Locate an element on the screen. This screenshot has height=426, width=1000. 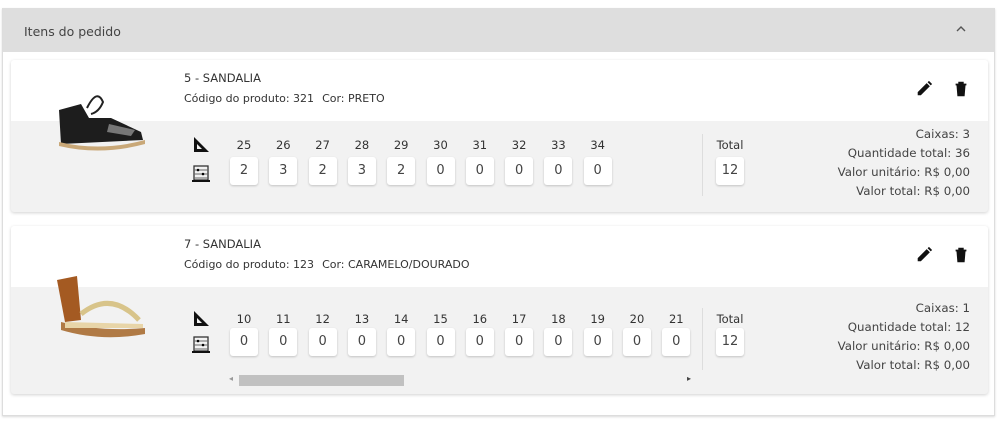
size-label: 17 is located at coordinates (519, 319).